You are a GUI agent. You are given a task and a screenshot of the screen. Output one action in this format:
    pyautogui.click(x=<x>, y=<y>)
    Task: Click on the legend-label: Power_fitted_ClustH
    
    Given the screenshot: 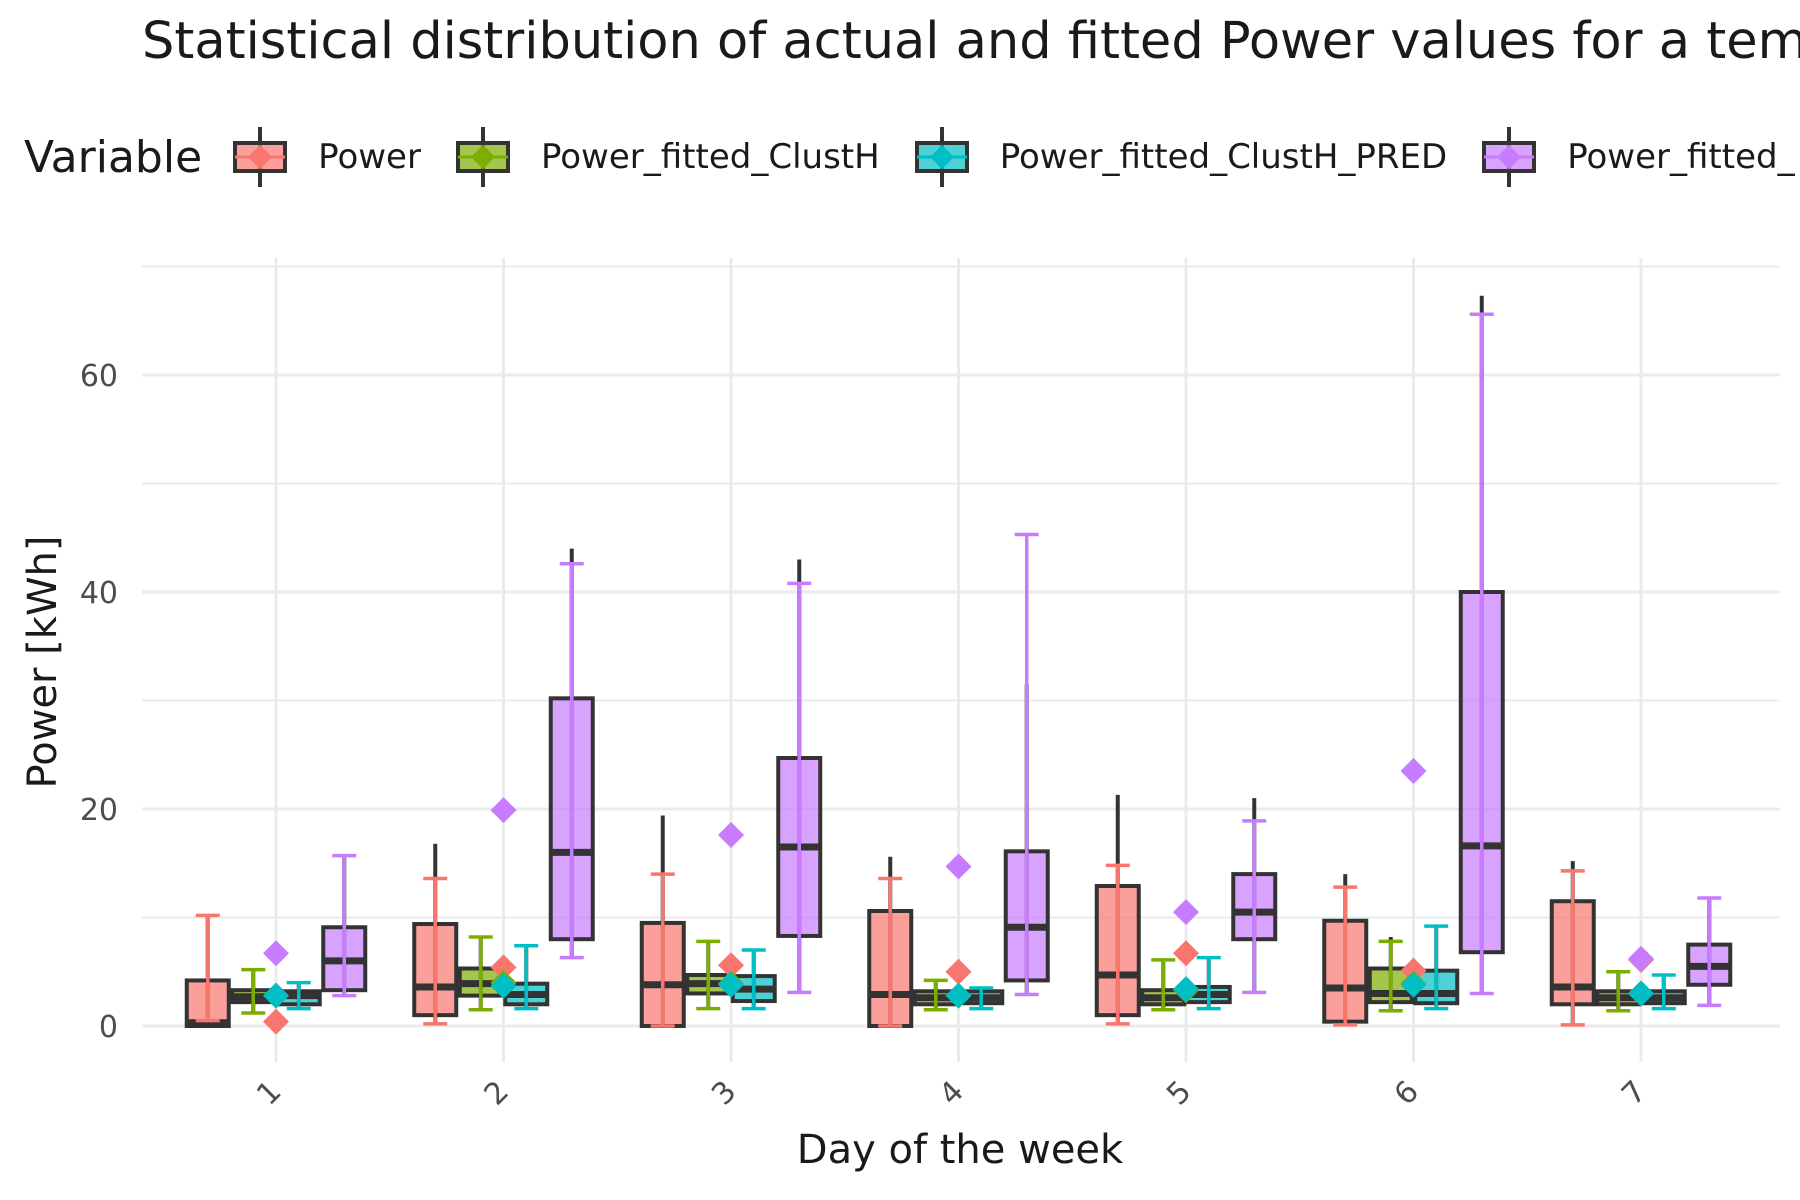 What is the action you would take?
    pyautogui.click(x=710, y=157)
    